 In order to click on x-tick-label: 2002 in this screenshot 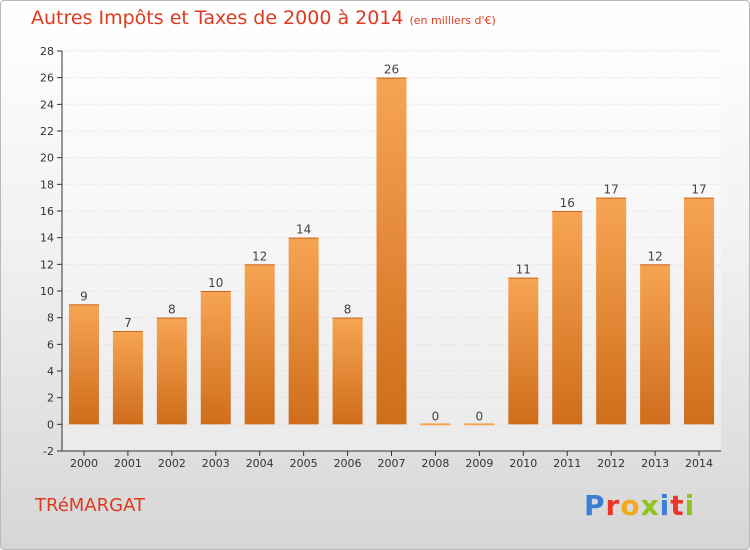, I will do `click(172, 463)`.